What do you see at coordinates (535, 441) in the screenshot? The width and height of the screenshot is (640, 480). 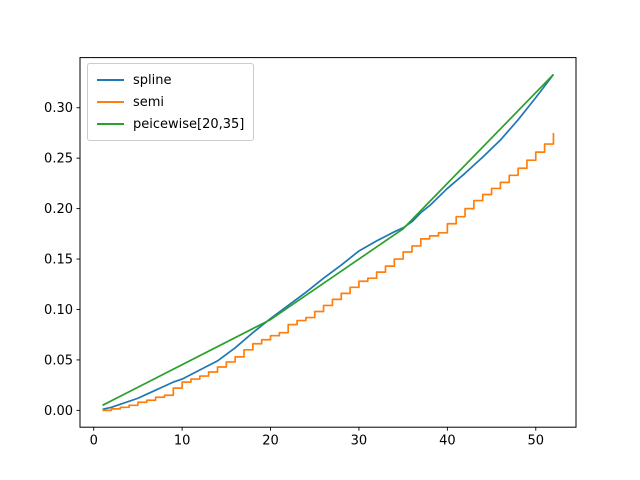 I see `x-tick-label: 50` at bounding box center [535, 441].